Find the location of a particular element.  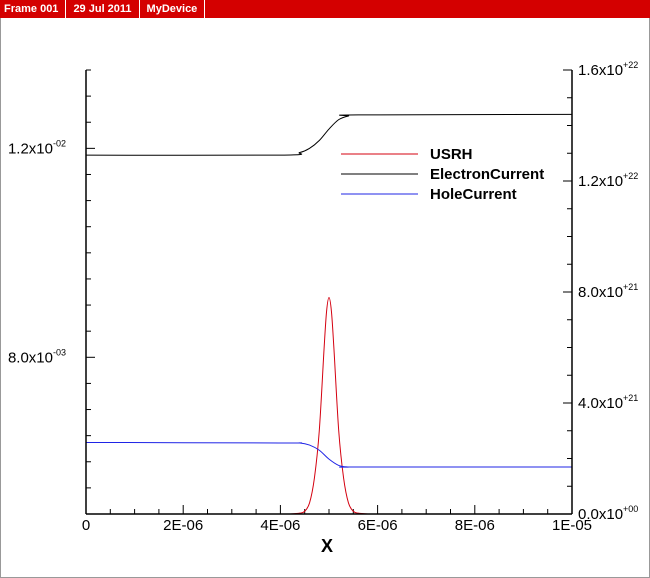

x-tick-label: 6E-06 is located at coordinates (378, 525).